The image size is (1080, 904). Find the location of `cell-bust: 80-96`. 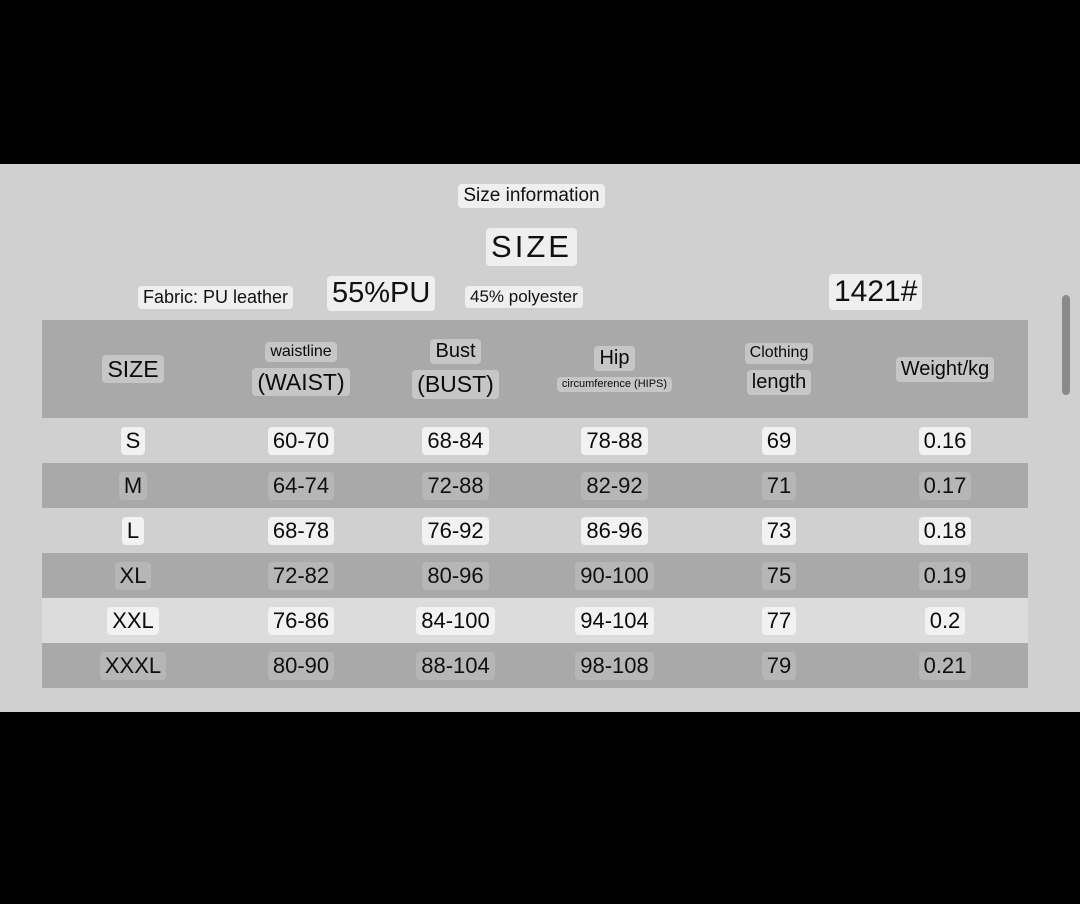

cell-bust: 80-96 is located at coordinates (455, 575).